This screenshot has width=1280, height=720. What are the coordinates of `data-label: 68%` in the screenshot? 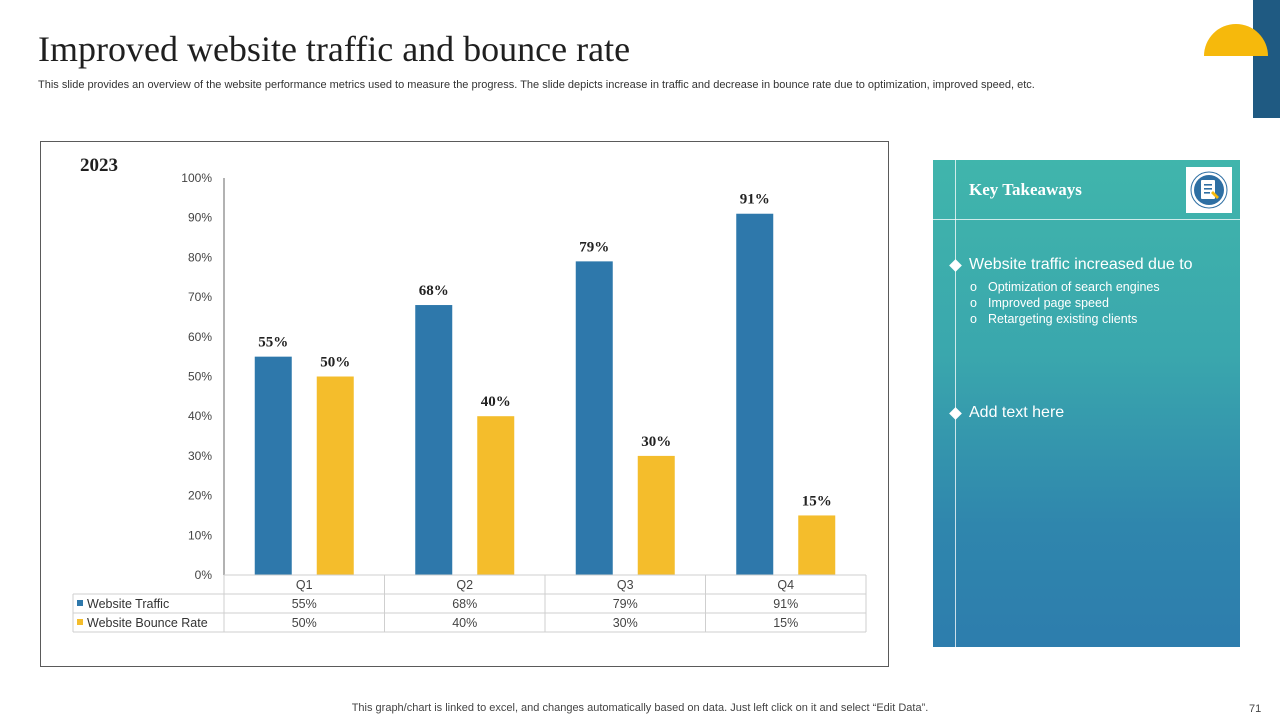 It's located at (434, 291).